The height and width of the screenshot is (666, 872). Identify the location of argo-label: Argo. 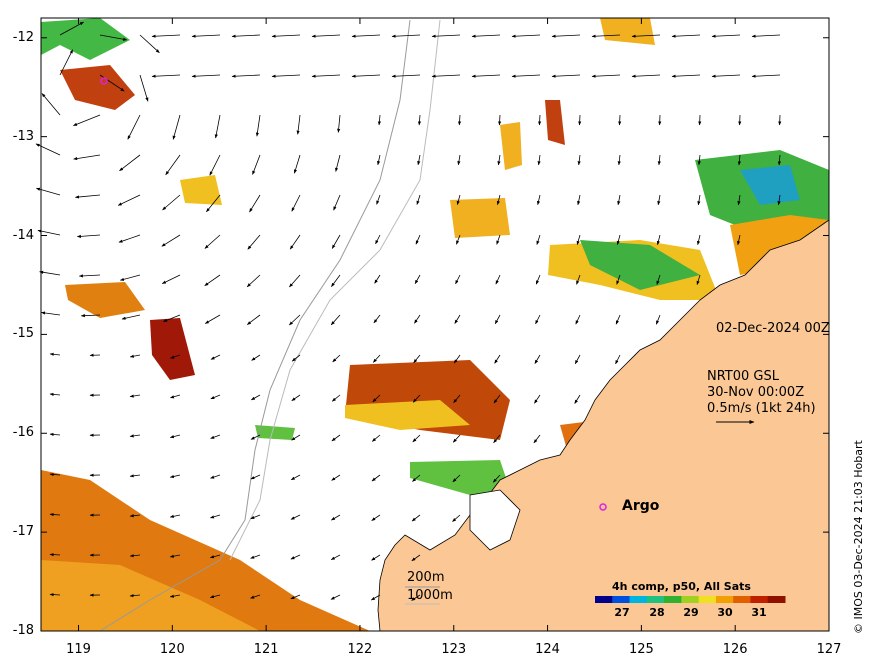
(641, 506).